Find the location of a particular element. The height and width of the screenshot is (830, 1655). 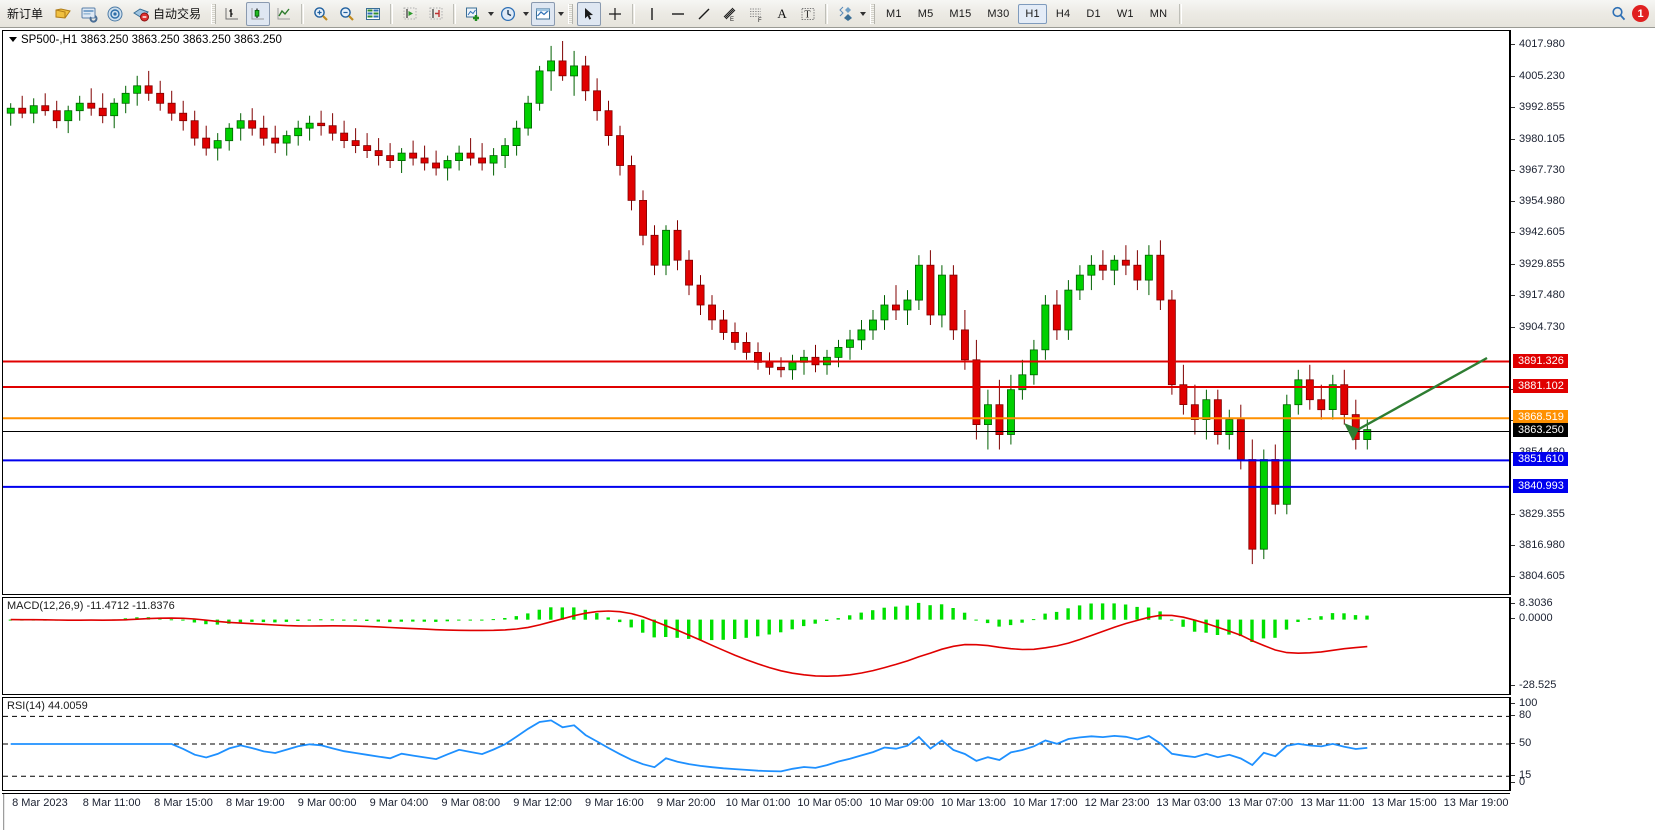

periods-dropdown-arrow is located at coordinates (525, 14).